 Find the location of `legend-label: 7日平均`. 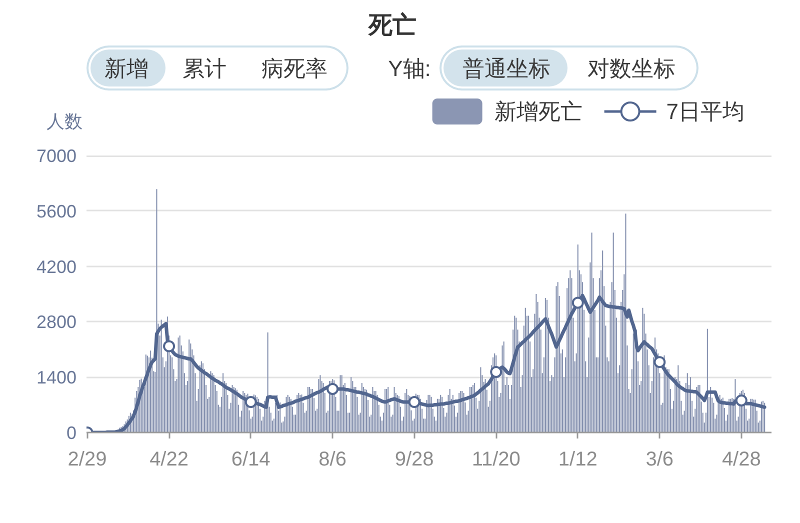

legend-label: 7日平均 is located at coordinates (705, 111).